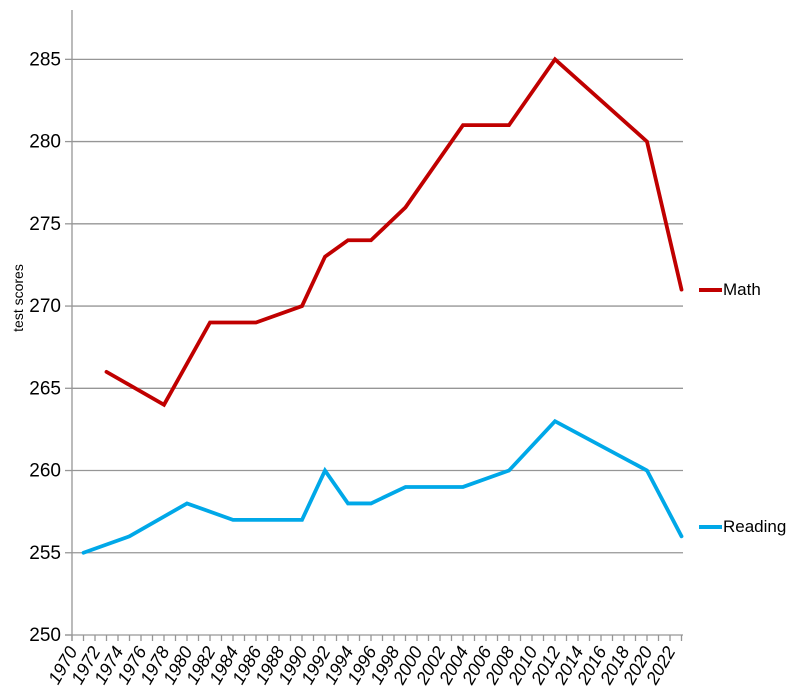 This screenshot has width=792, height=693. I want to click on y-tick-label: 250, so click(45, 635).